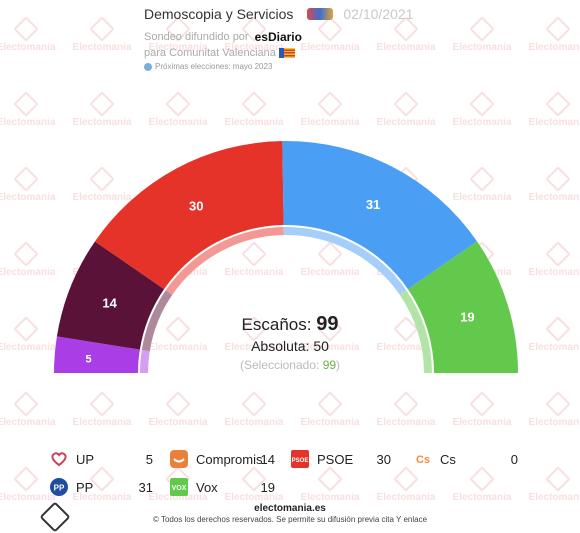 This screenshot has height=533, width=580. I want to click on svg-text: Cs, so click(423, 460).